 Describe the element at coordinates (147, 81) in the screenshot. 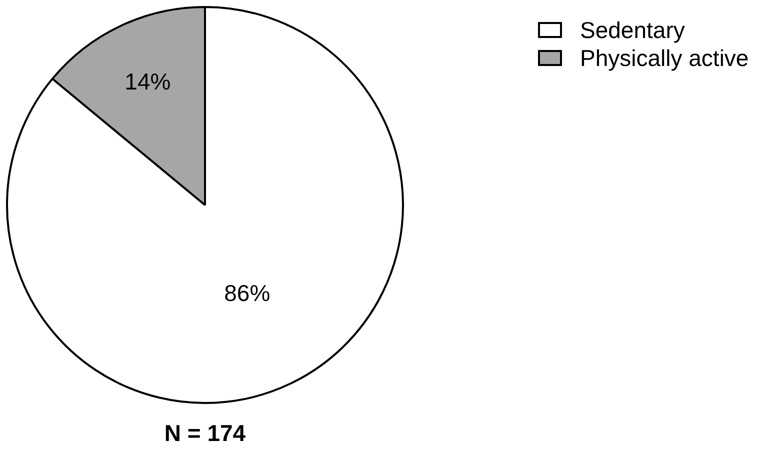

I see `data-label: 14%` at that location.